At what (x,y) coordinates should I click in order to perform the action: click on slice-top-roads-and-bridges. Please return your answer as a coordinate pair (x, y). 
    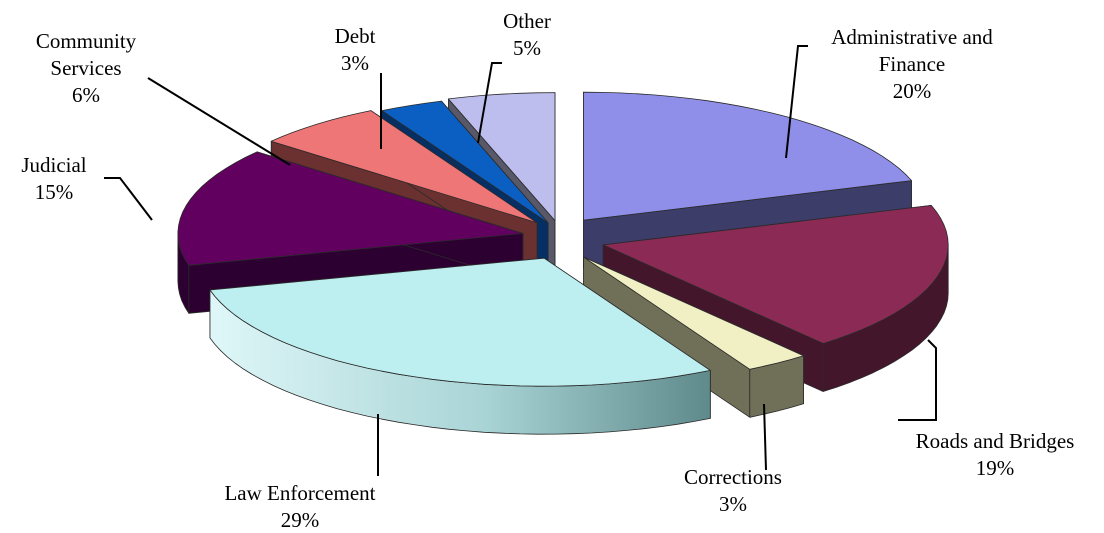
    Looking at the image, I should click on (775, 274).